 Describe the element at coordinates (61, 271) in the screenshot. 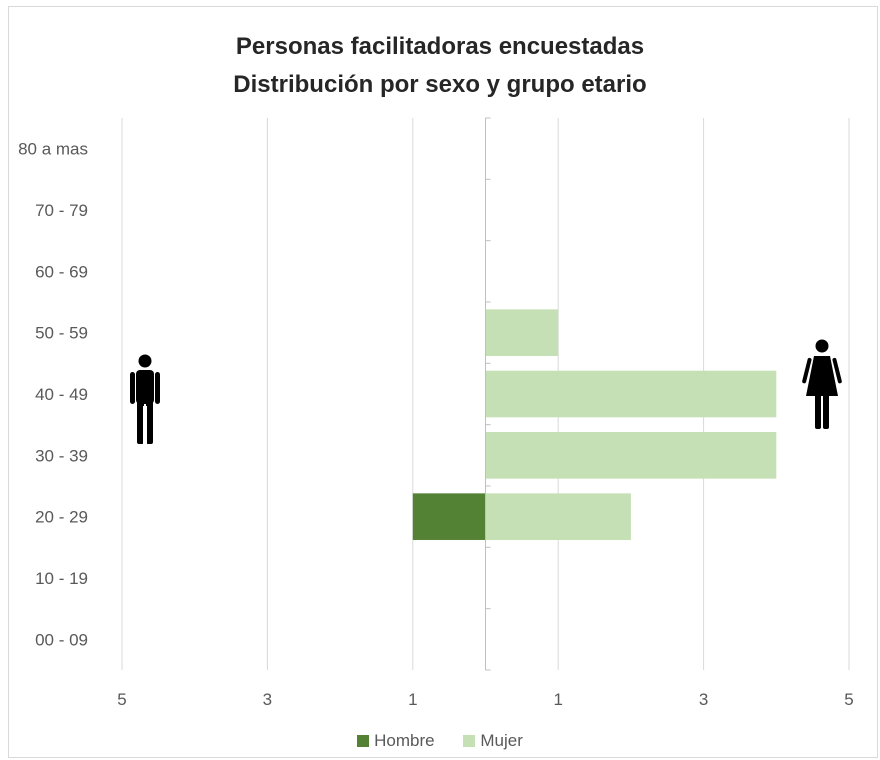

I see `y-tick-label: 60 - 69` at that location.